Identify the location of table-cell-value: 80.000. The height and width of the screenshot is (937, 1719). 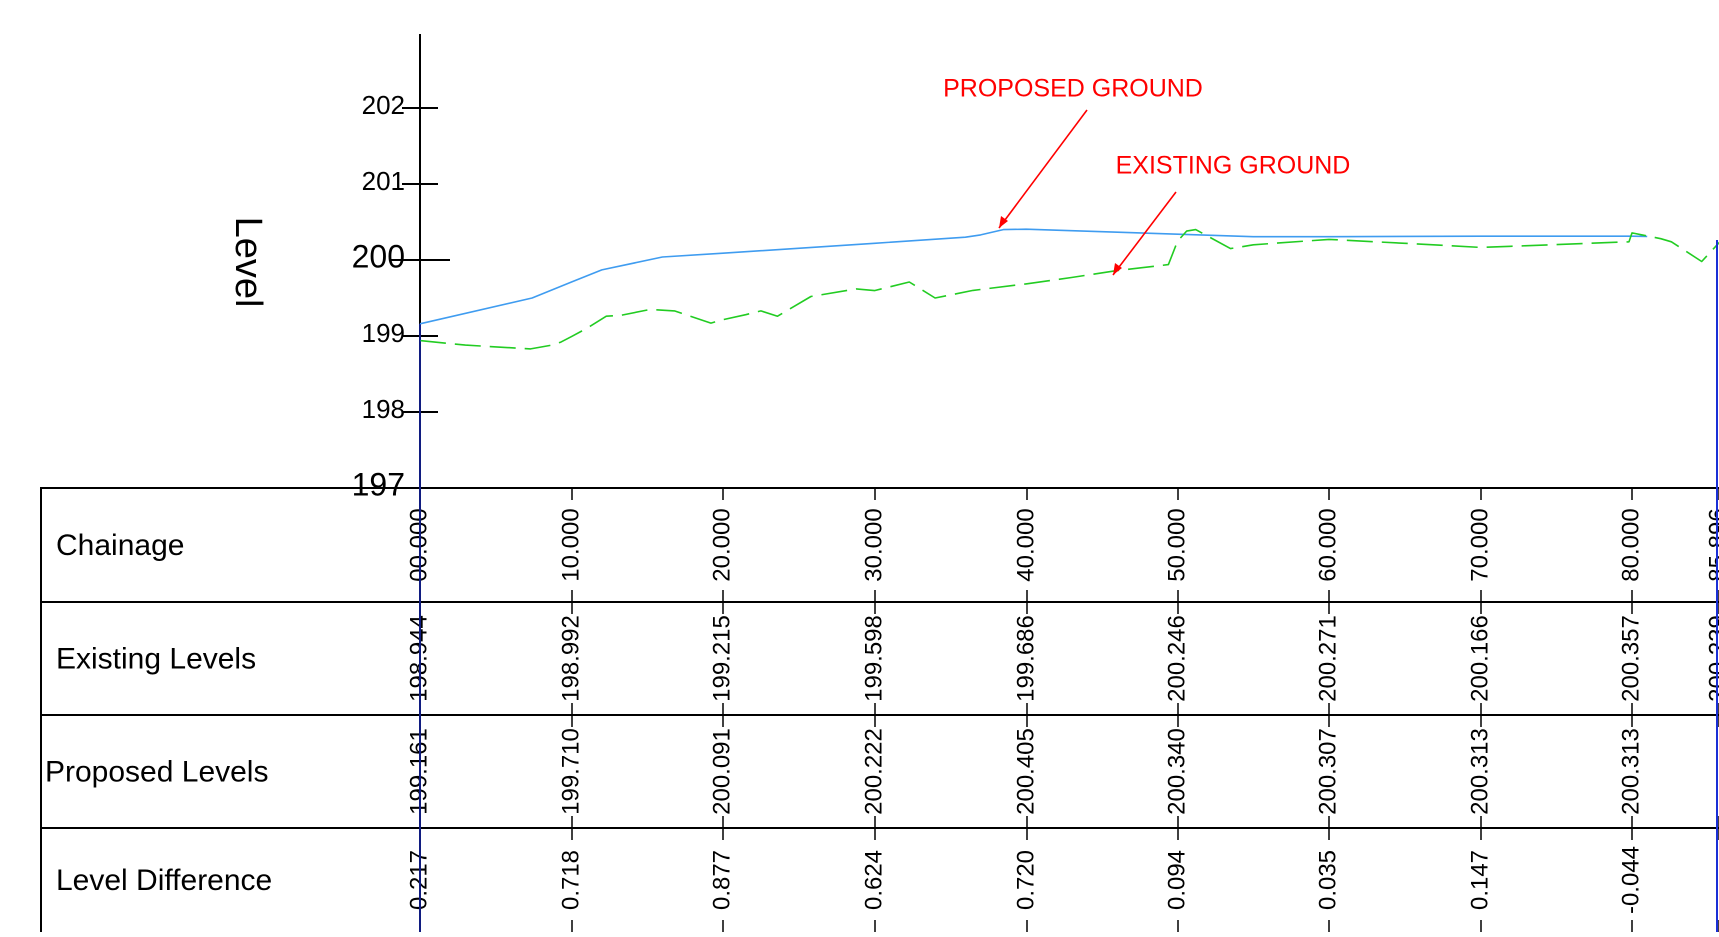
(1630, 544).